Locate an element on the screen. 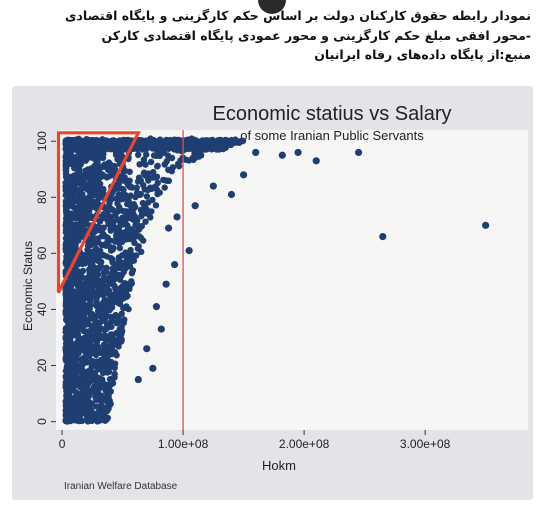  x-tick-label: 1.00e+08 is located at coordinates (183, 444).